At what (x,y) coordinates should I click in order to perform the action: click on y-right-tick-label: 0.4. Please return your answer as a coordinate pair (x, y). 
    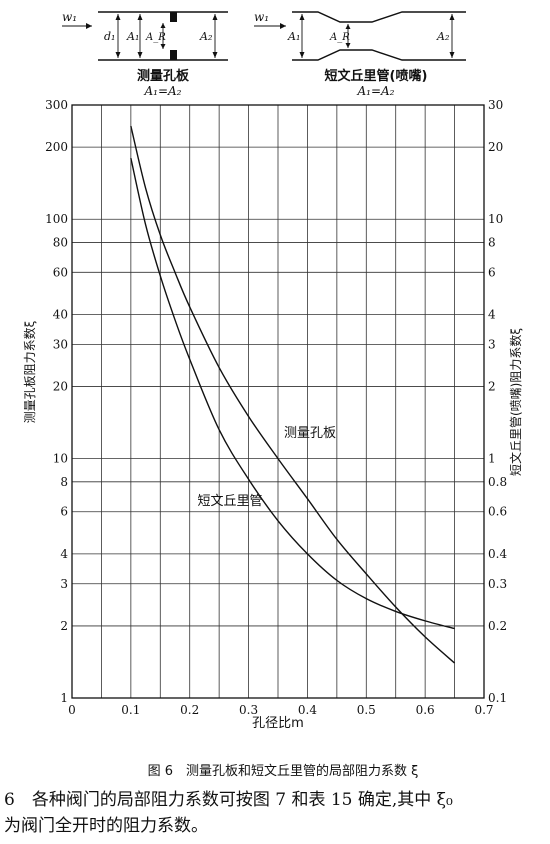
    Looking at the image, I should click on (497, 554).